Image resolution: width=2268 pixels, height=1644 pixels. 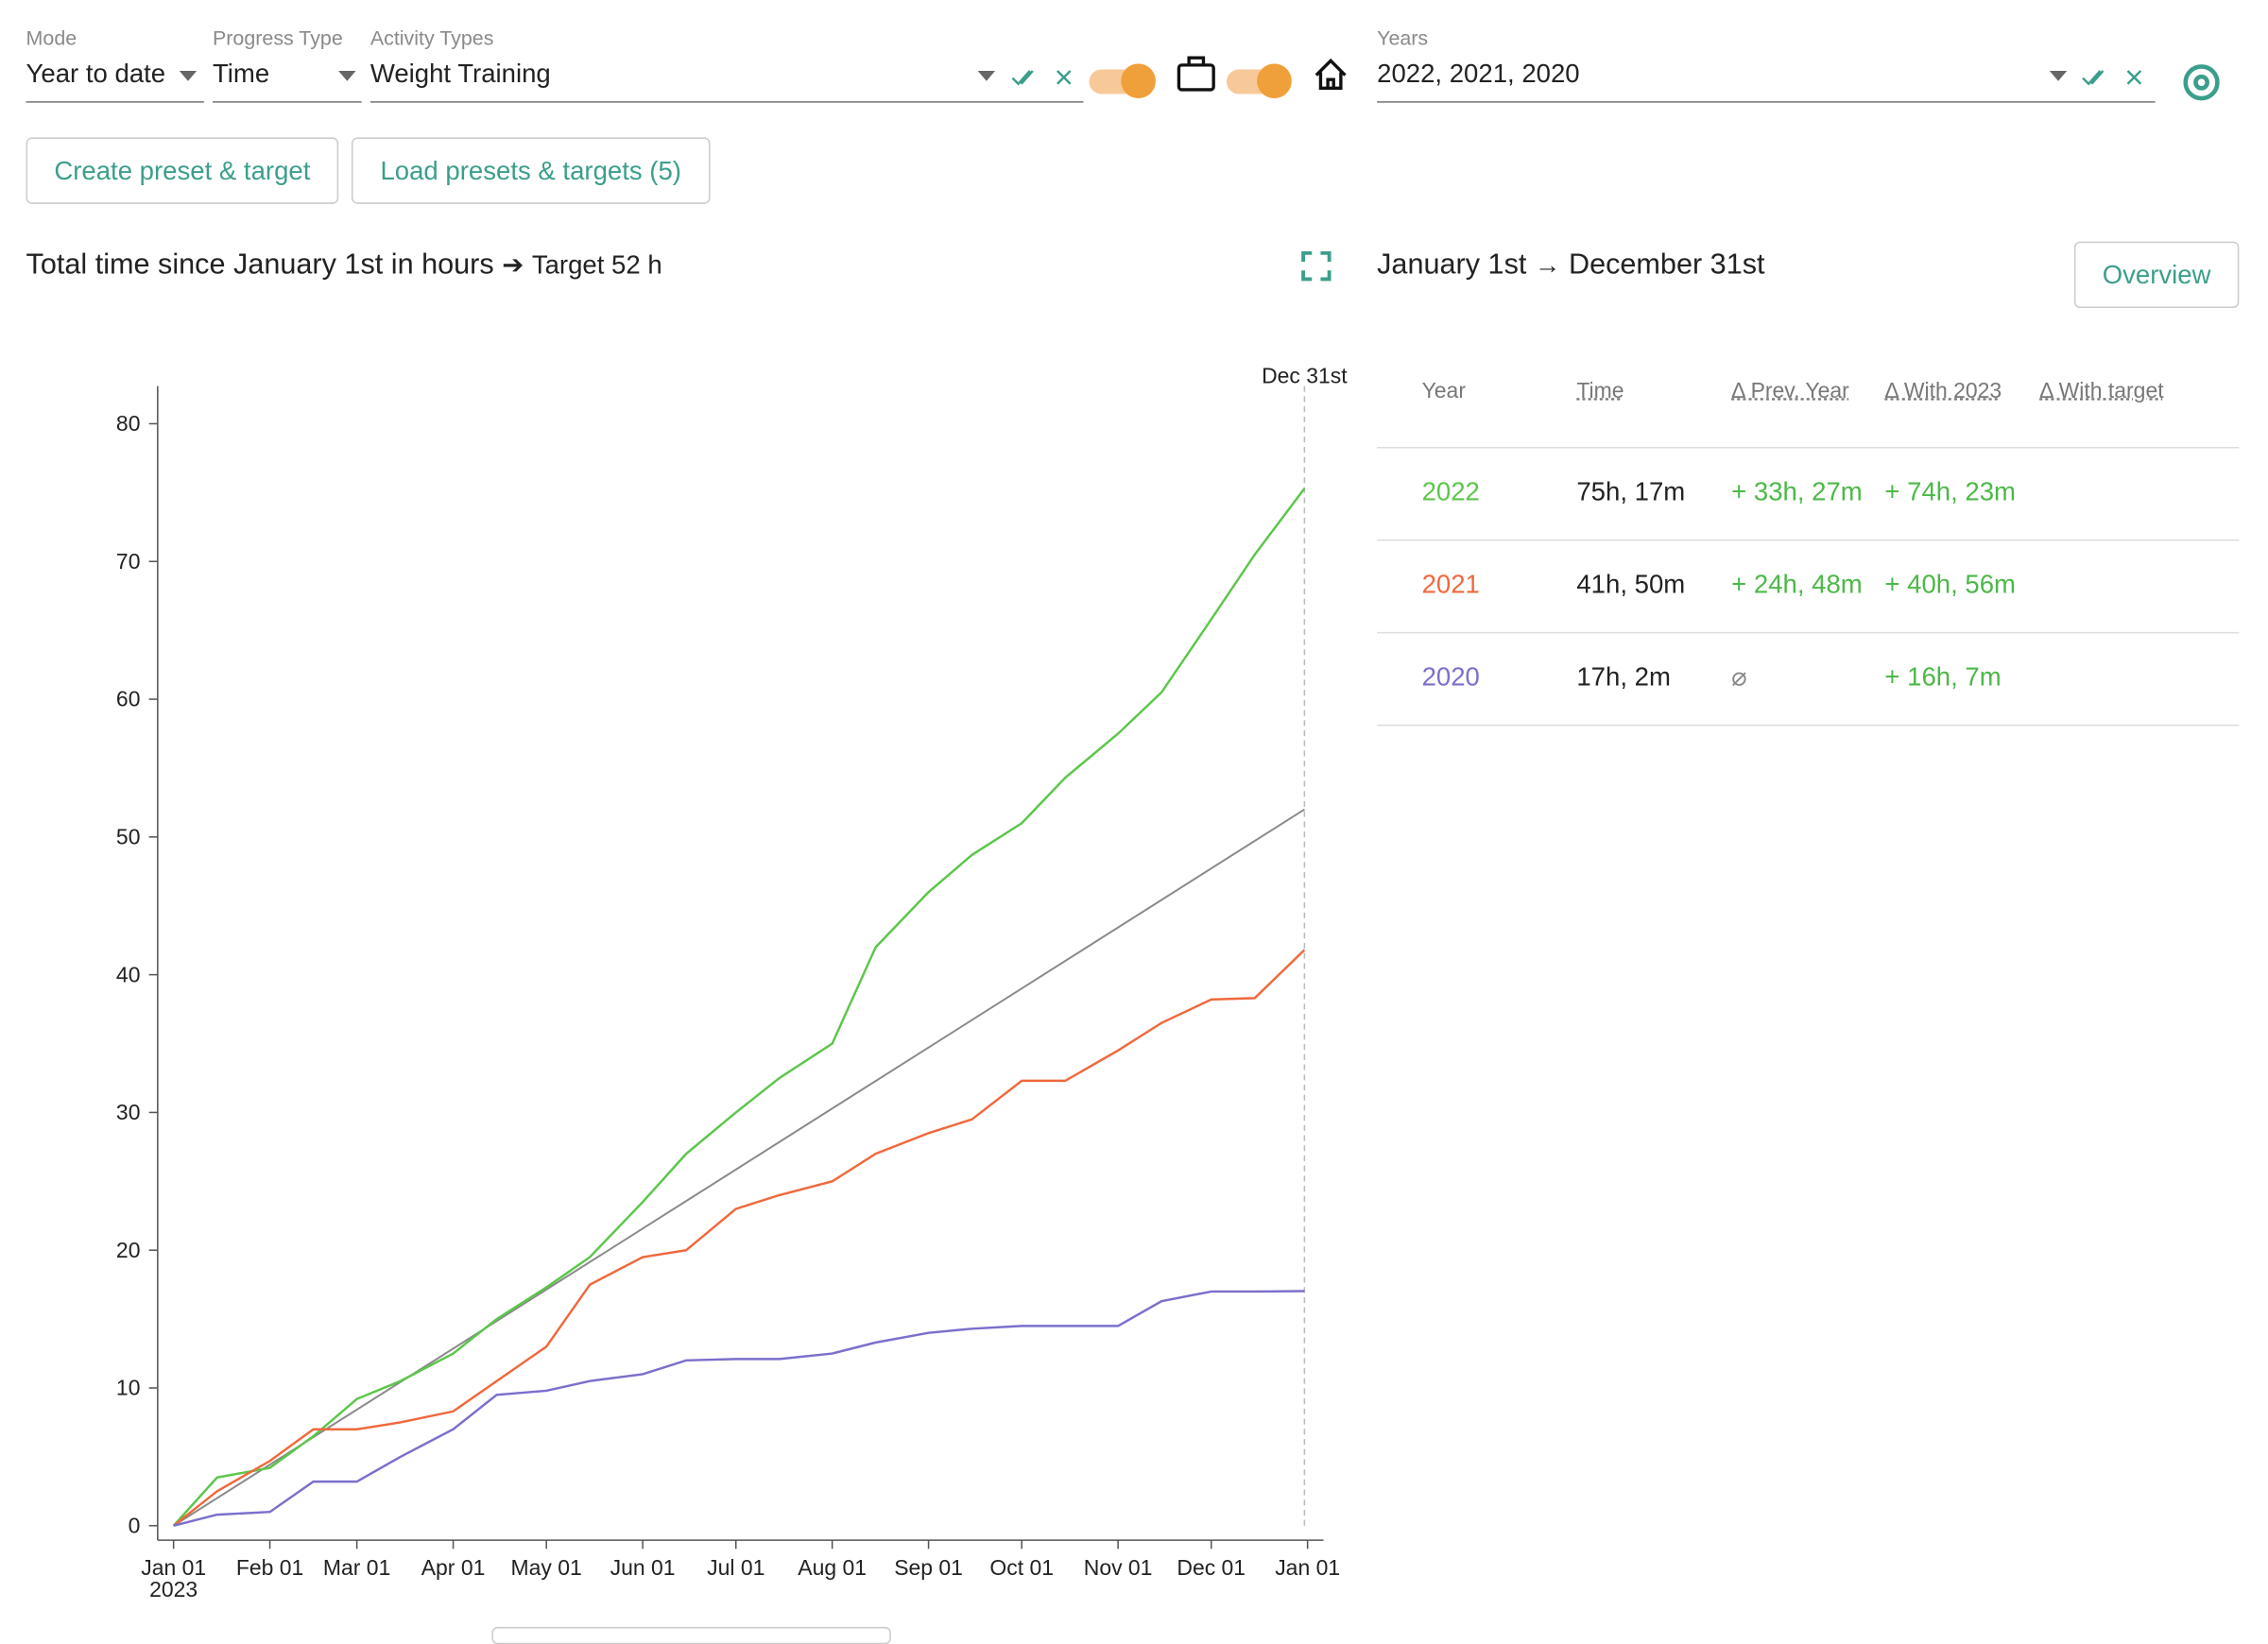 I want to click on prev-cell: ⌀, so click(x=1739, y=677).